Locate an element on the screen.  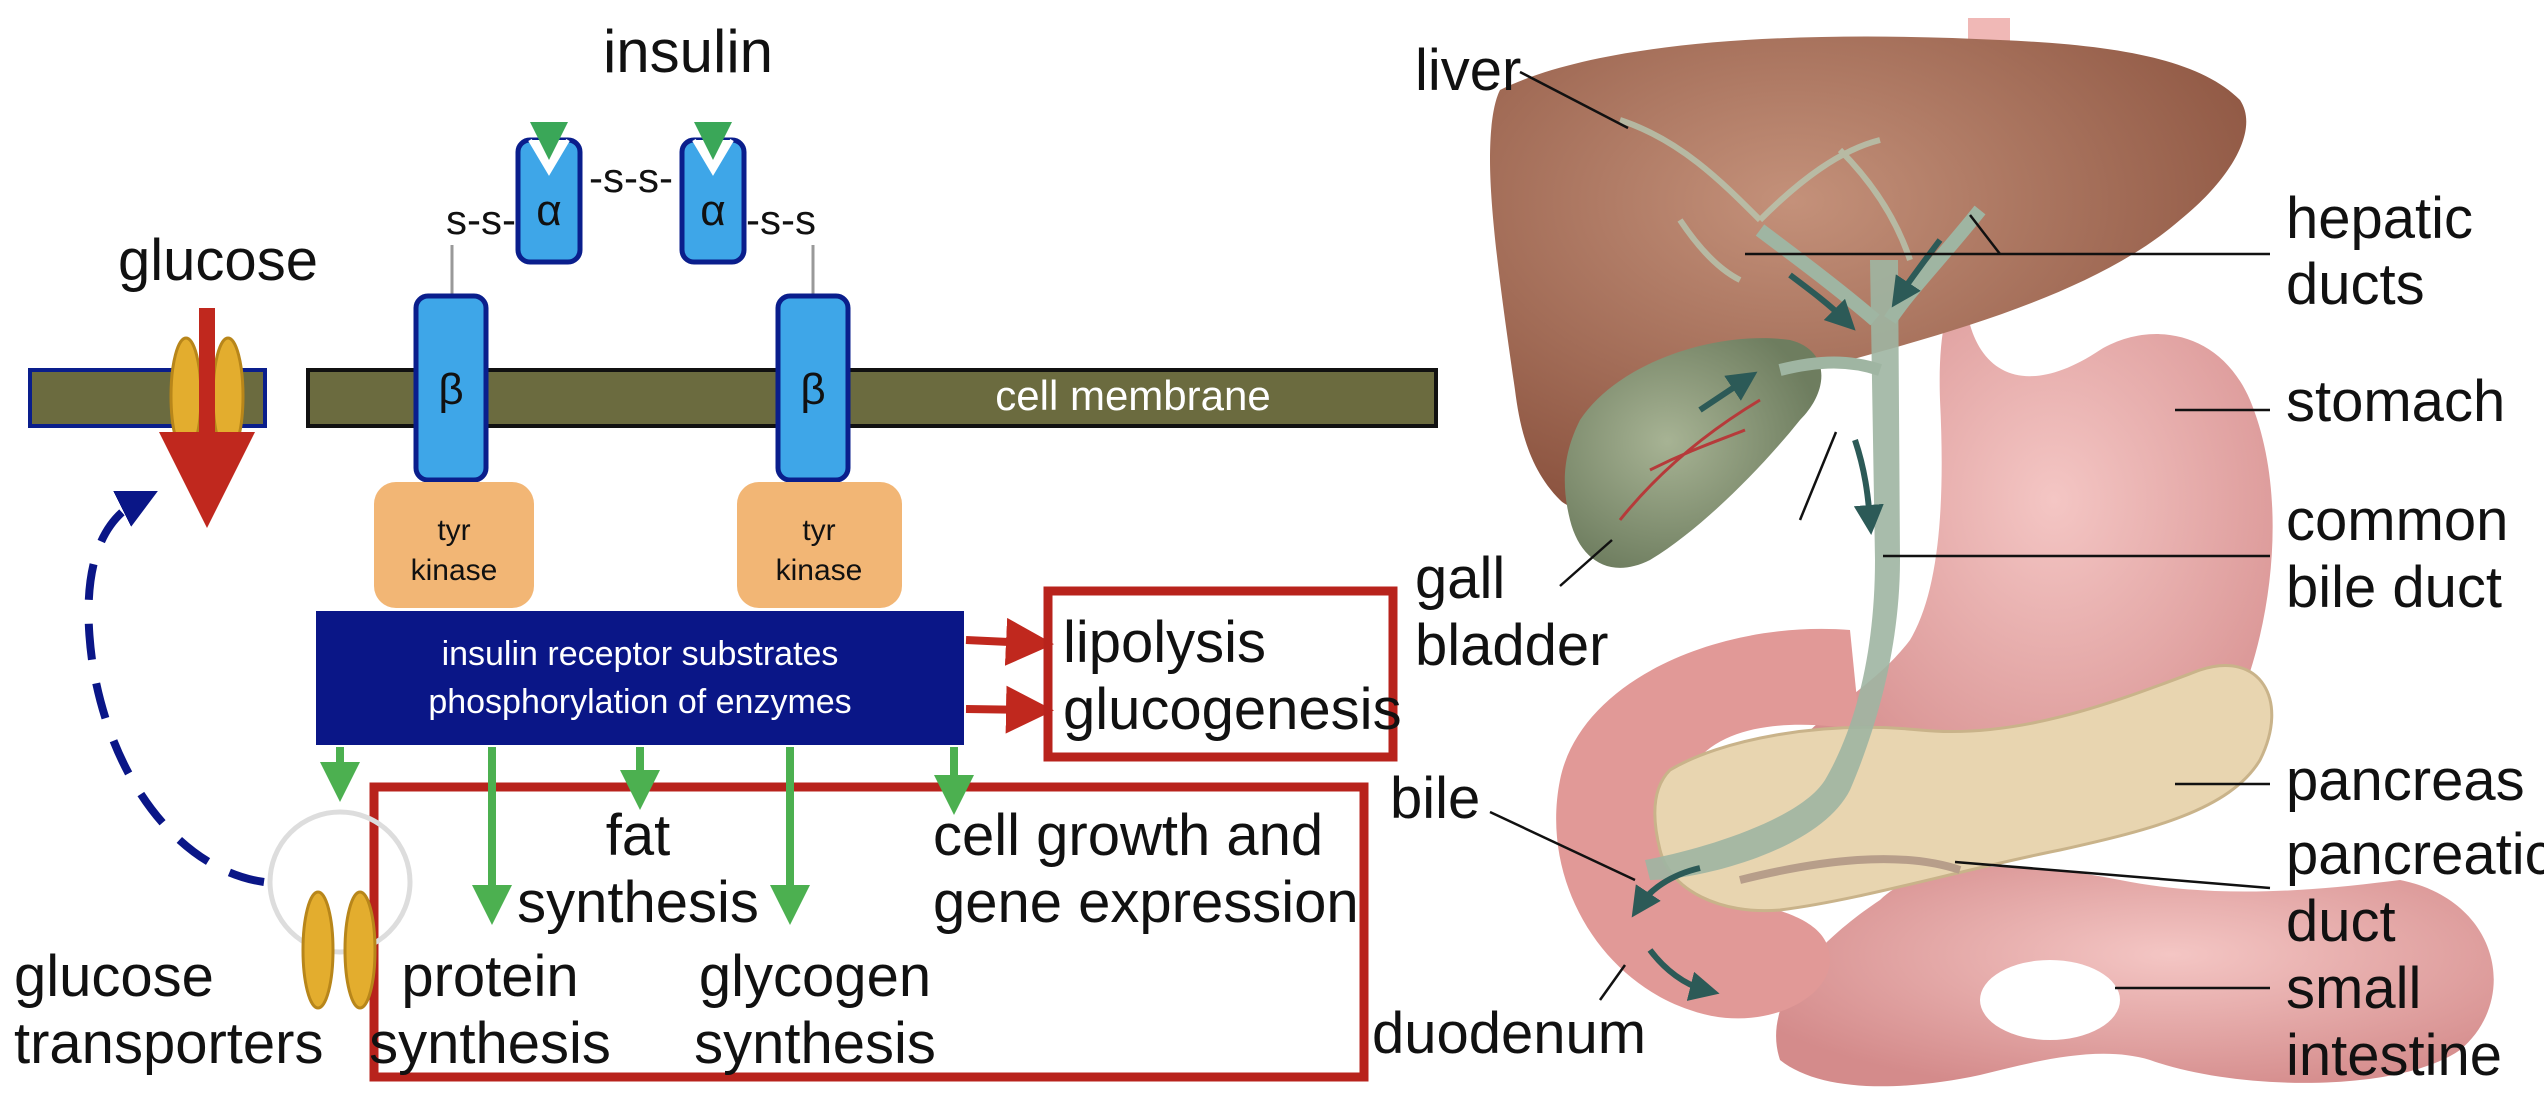
cystic-duct is located at coordinates (1830, 366).